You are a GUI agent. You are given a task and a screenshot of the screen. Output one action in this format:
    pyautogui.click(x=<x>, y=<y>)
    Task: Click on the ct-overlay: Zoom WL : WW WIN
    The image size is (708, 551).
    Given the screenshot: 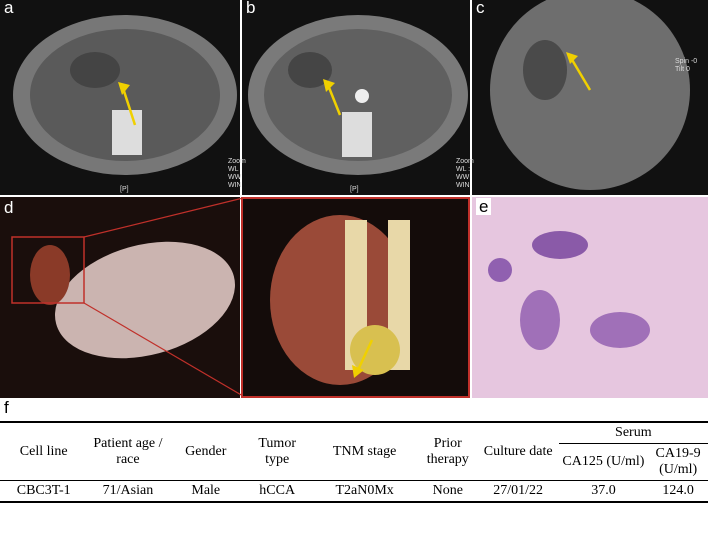 What is the action you would take?
    pyautogui.click(x=465, y=174)
    